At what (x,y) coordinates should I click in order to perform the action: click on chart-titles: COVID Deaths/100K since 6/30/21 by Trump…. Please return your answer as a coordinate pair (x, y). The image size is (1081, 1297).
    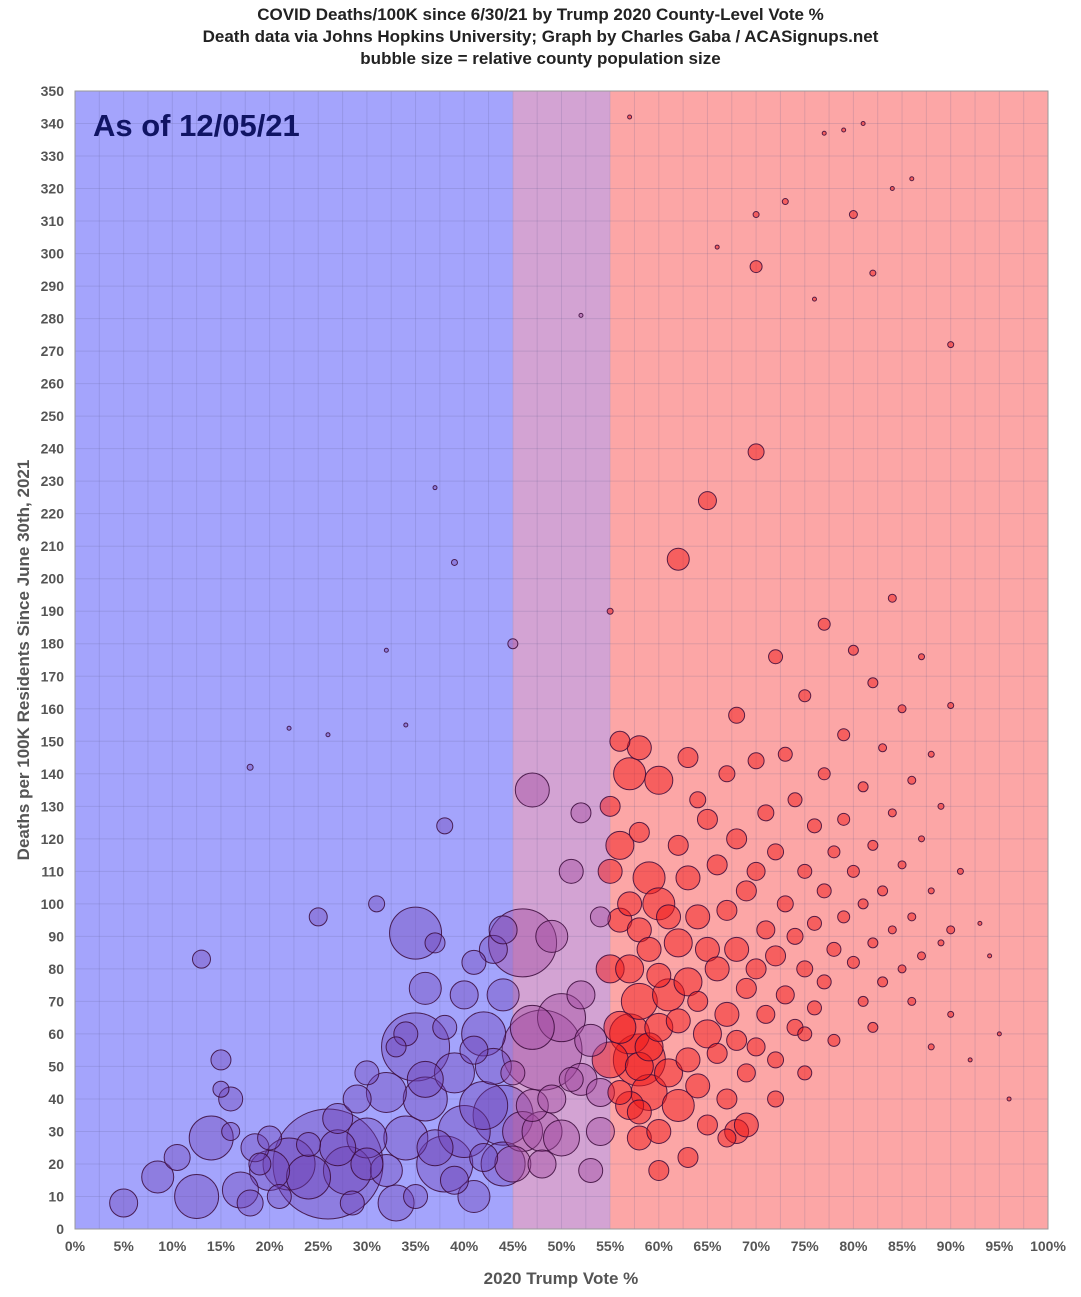
    Looking at the image, I should click on (540, 37).